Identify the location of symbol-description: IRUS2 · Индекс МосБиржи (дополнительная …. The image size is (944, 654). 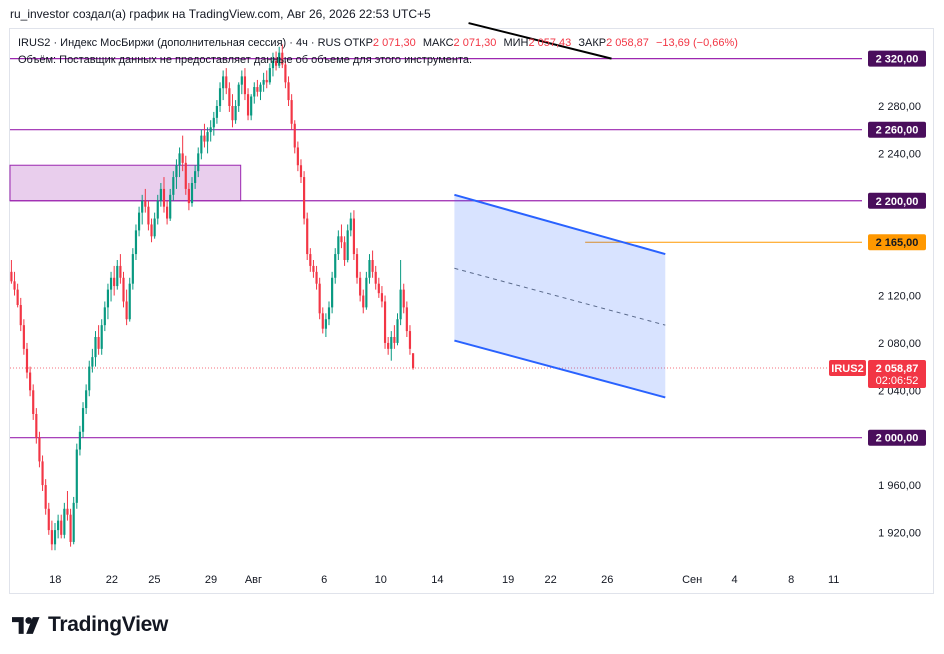
(179, 43).